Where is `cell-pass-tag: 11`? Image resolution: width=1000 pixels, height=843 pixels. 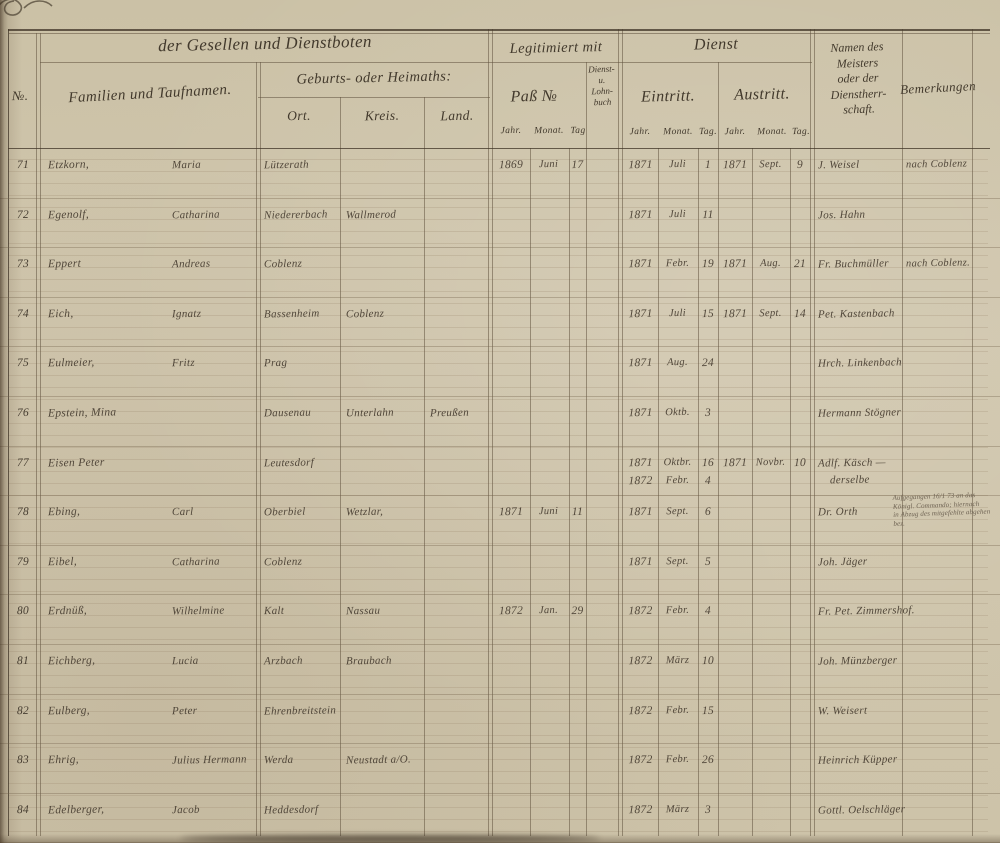
cell-pass-tag: 11 is located at coordinates (577, 512).